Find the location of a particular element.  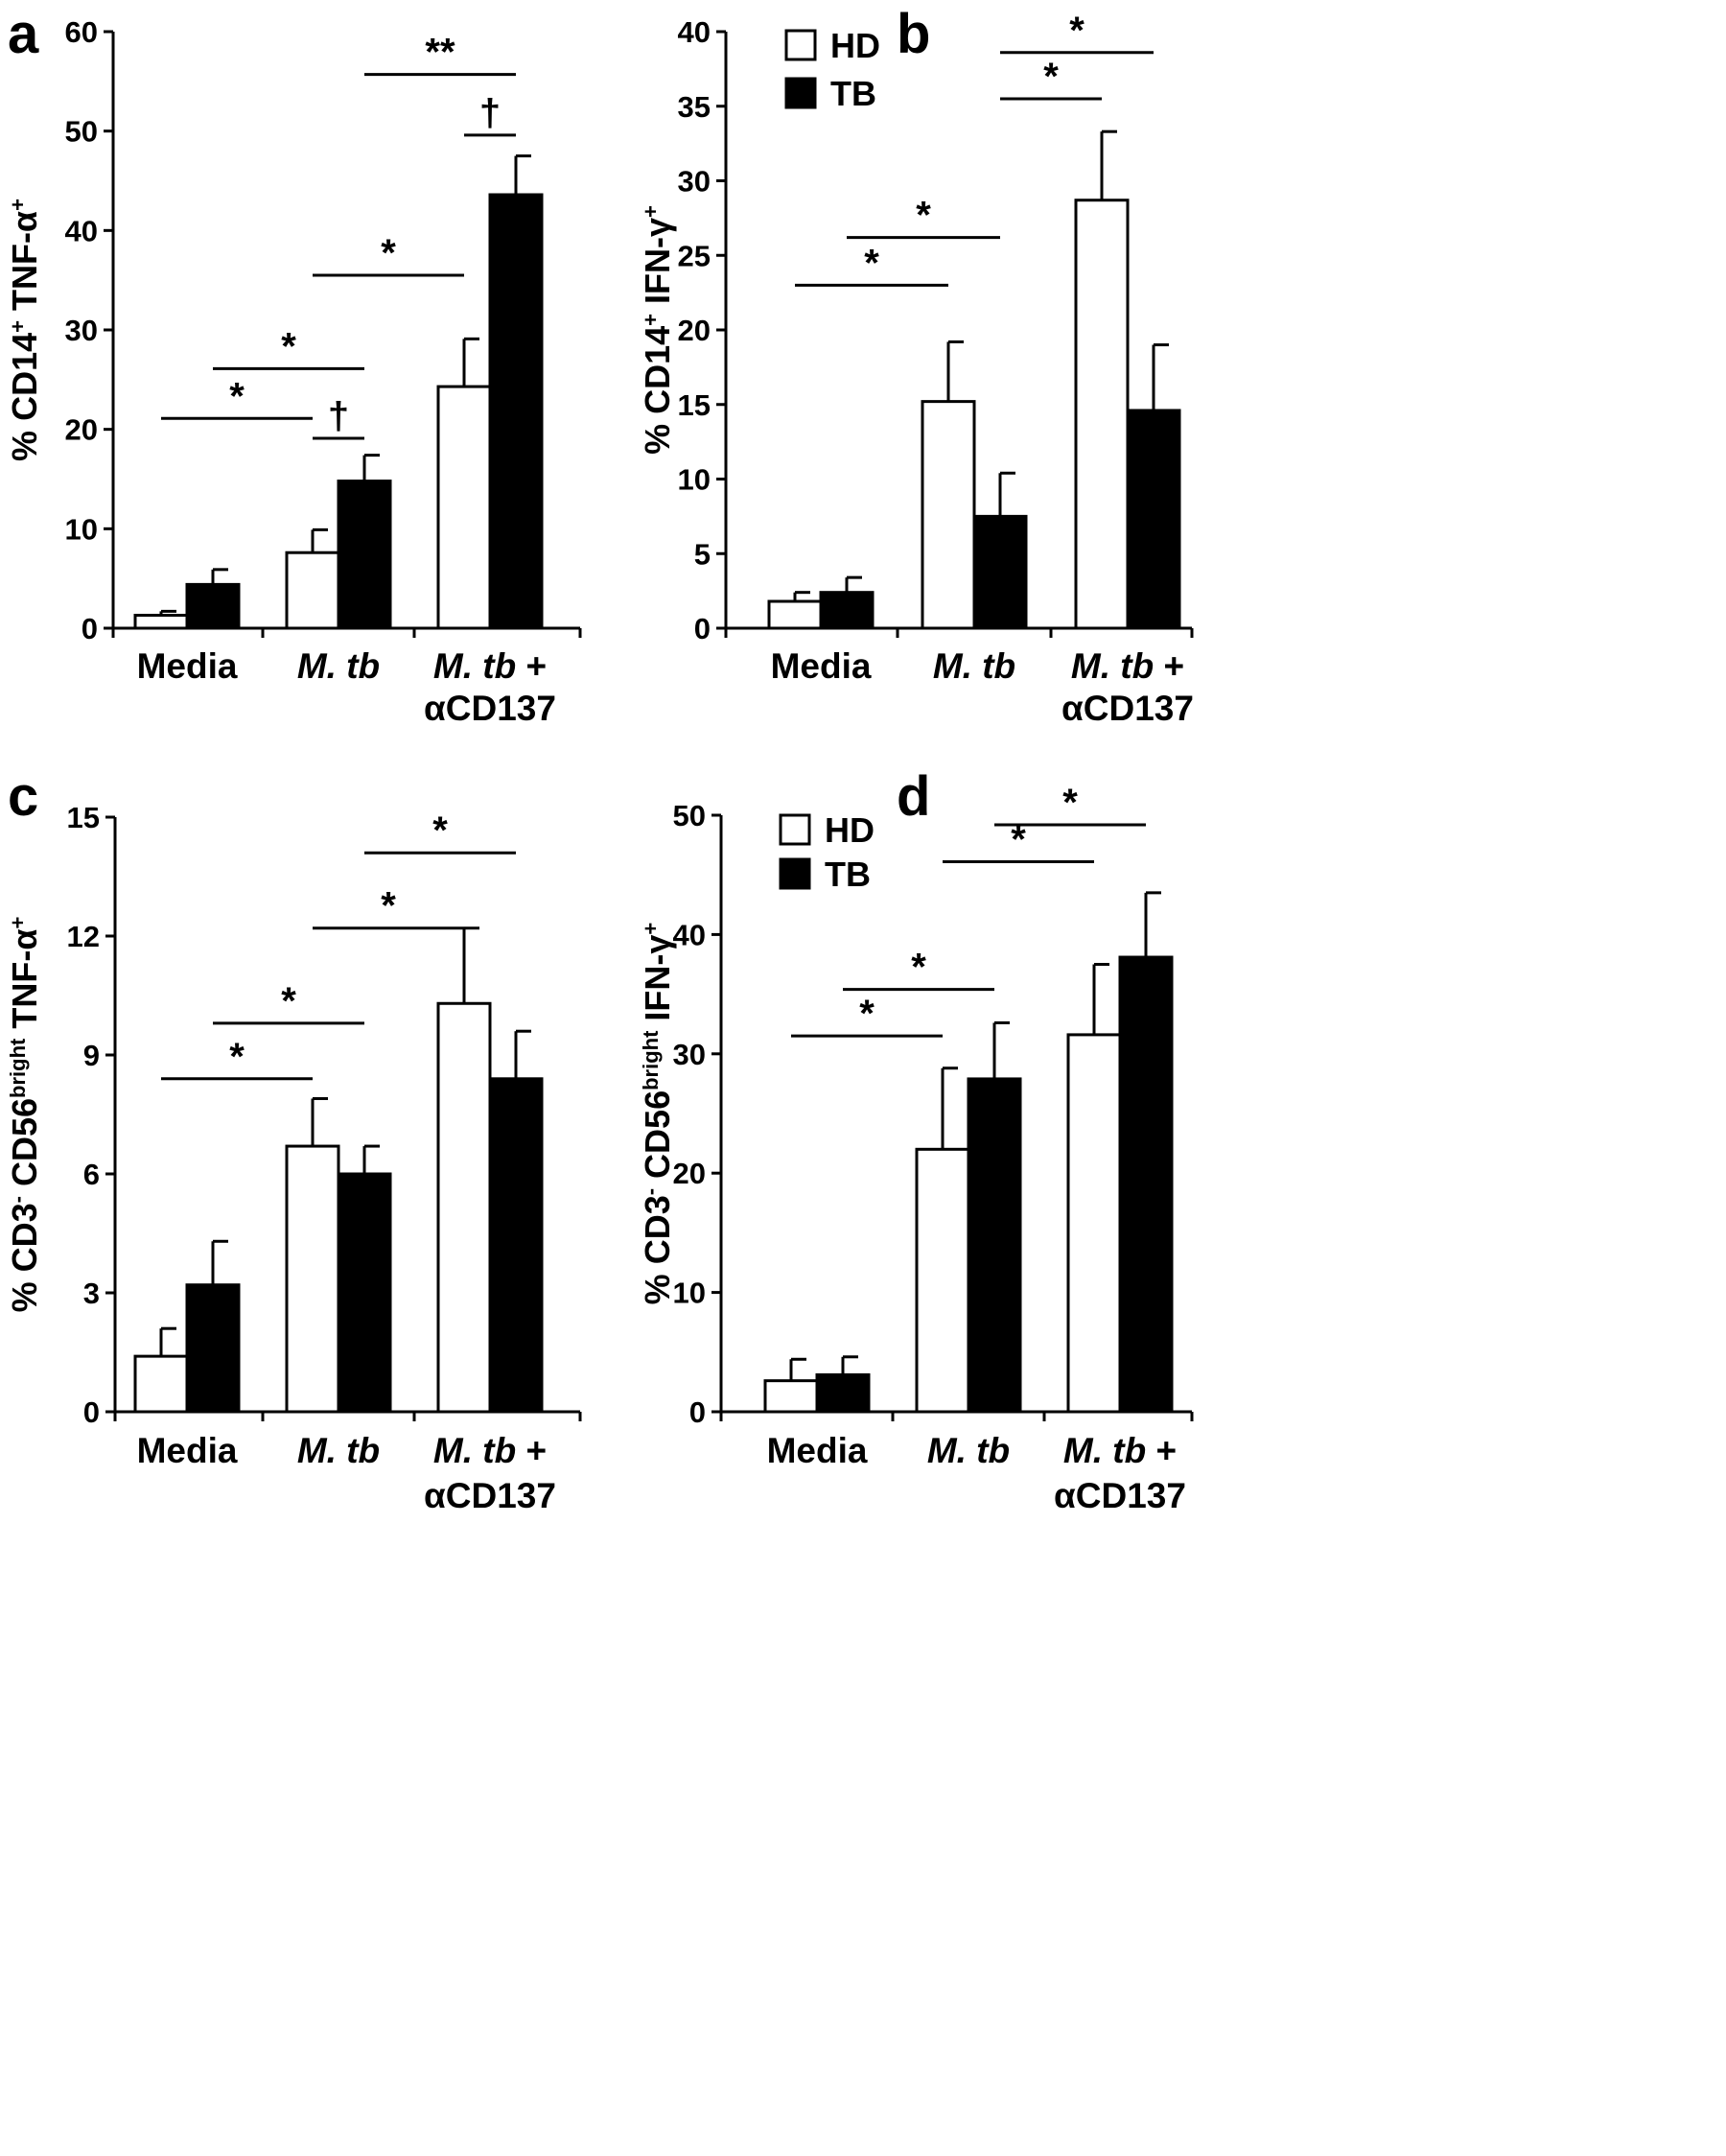

y-axis-label: % CD14+ IFN-γ+ is located at coordinates (658, 330).